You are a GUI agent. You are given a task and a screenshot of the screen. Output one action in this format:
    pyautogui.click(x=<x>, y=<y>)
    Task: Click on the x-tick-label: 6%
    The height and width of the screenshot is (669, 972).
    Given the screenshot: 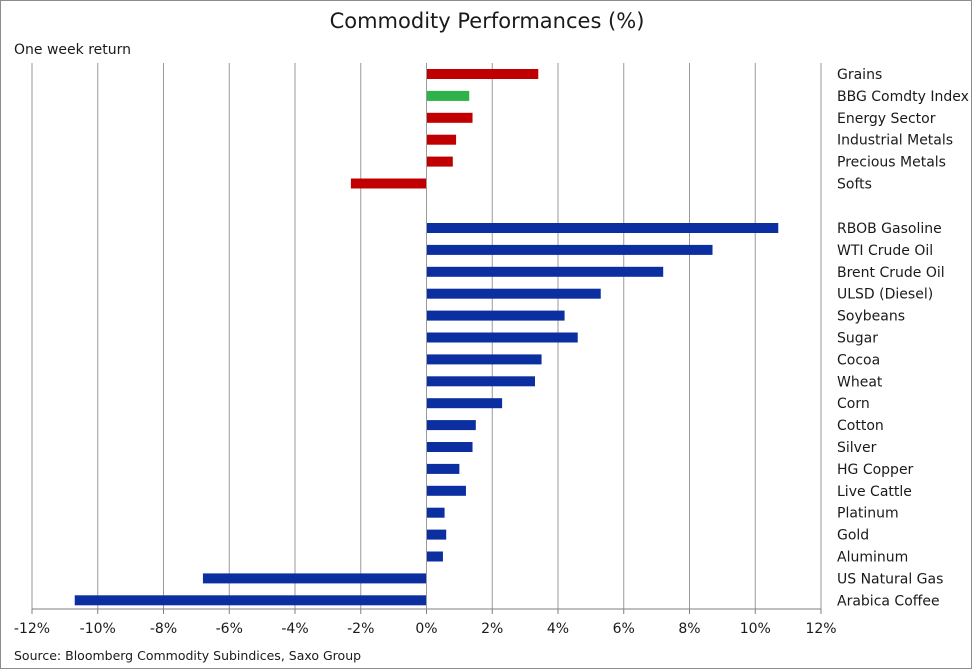 What is the action you would take?
    pyautogui.click(x=624, y=629)
    